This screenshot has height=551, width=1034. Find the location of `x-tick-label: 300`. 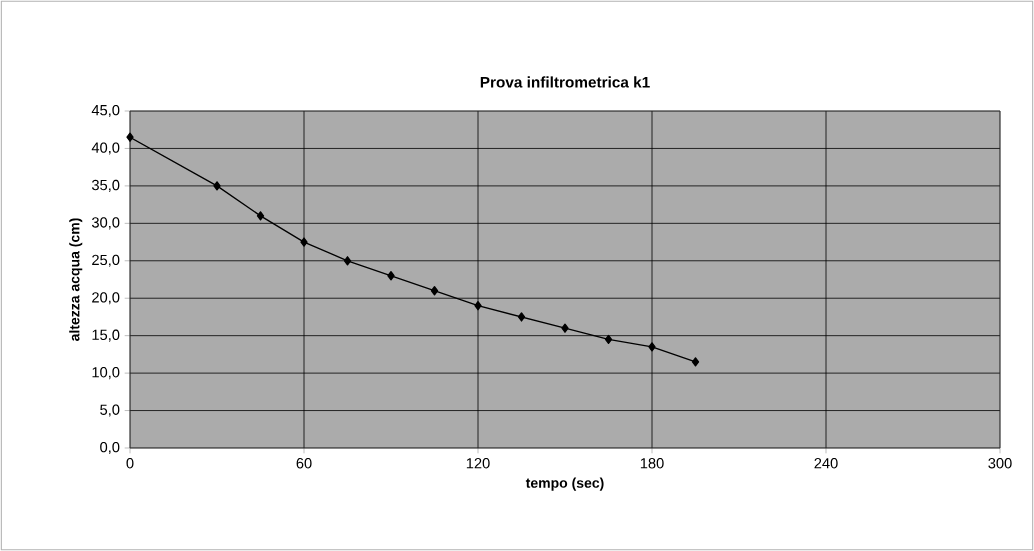

x-tick-label: 300 is located at coordinates (1000, 463).